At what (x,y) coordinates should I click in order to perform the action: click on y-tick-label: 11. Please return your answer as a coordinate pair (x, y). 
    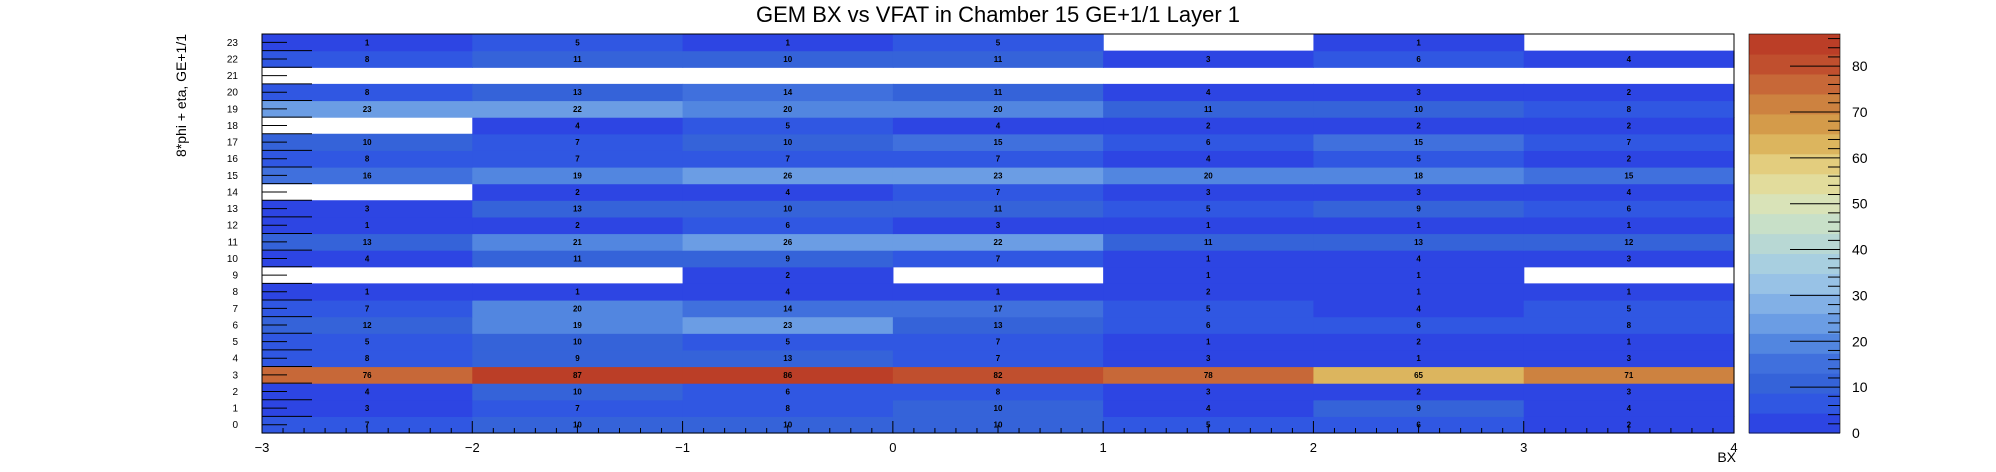
    Looking at the image, I should click on (233, 242).